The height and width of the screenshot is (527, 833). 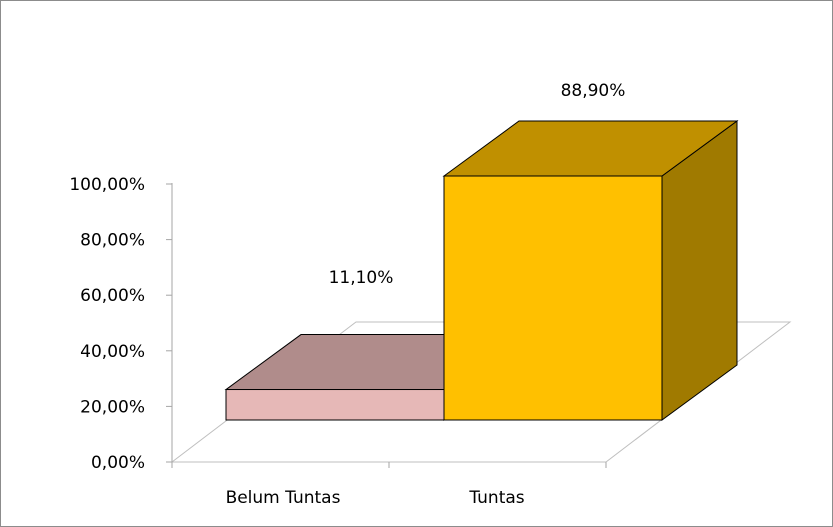 I want to click on y-tick-label: 60,00%, so click(x=112, y=296).